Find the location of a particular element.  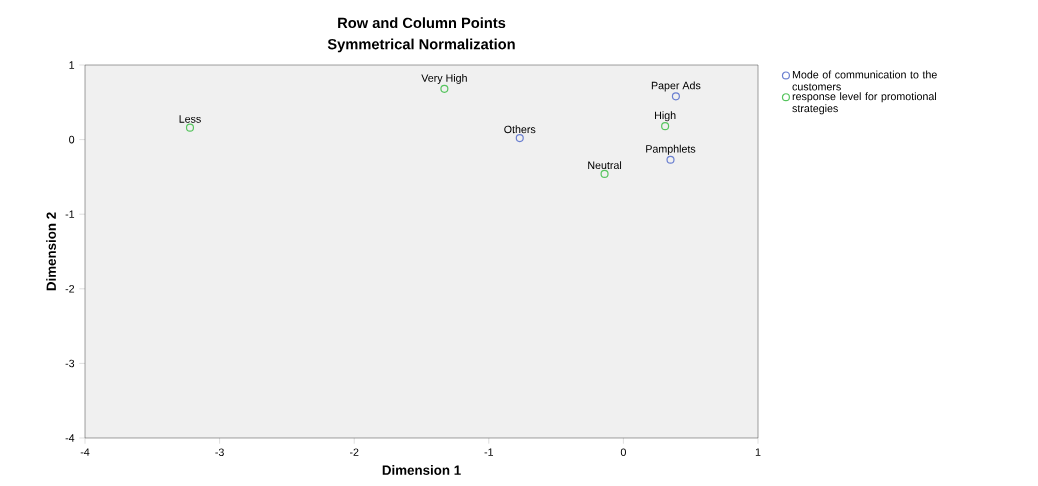

chart-title: Row and Column Points is located at coordinates (422, 23).